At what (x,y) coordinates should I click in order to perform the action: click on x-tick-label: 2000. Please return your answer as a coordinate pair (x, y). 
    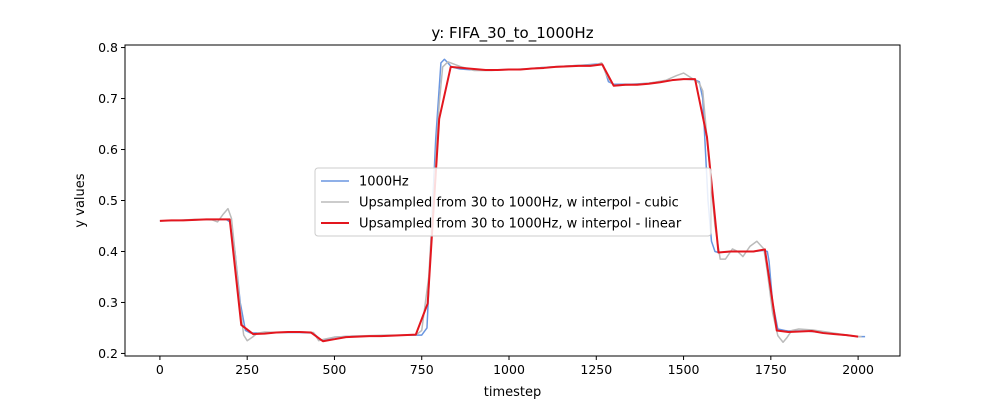
    Looking at the image, I should click on (858, 369).